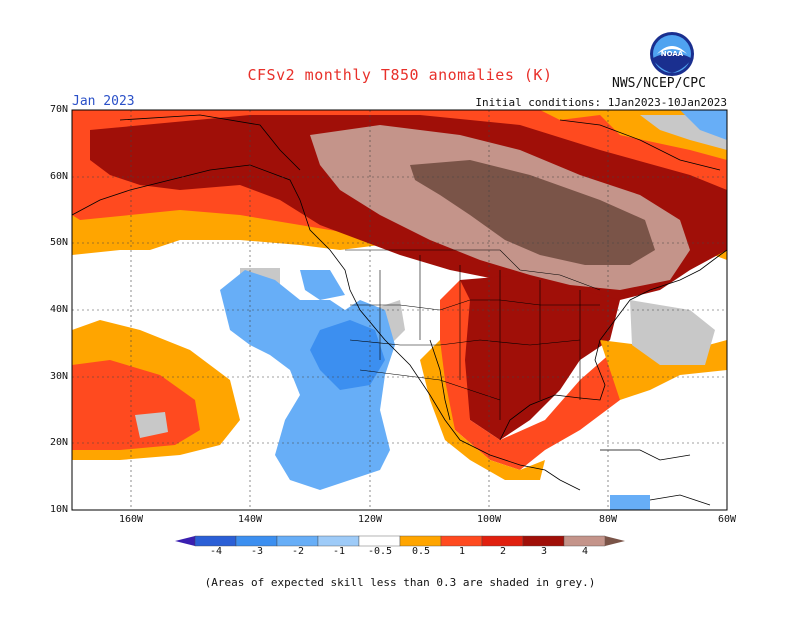 The height and width of the screenshot is (618, 800). I want to click on lat-label-60n: 60N, so click(58, 176).